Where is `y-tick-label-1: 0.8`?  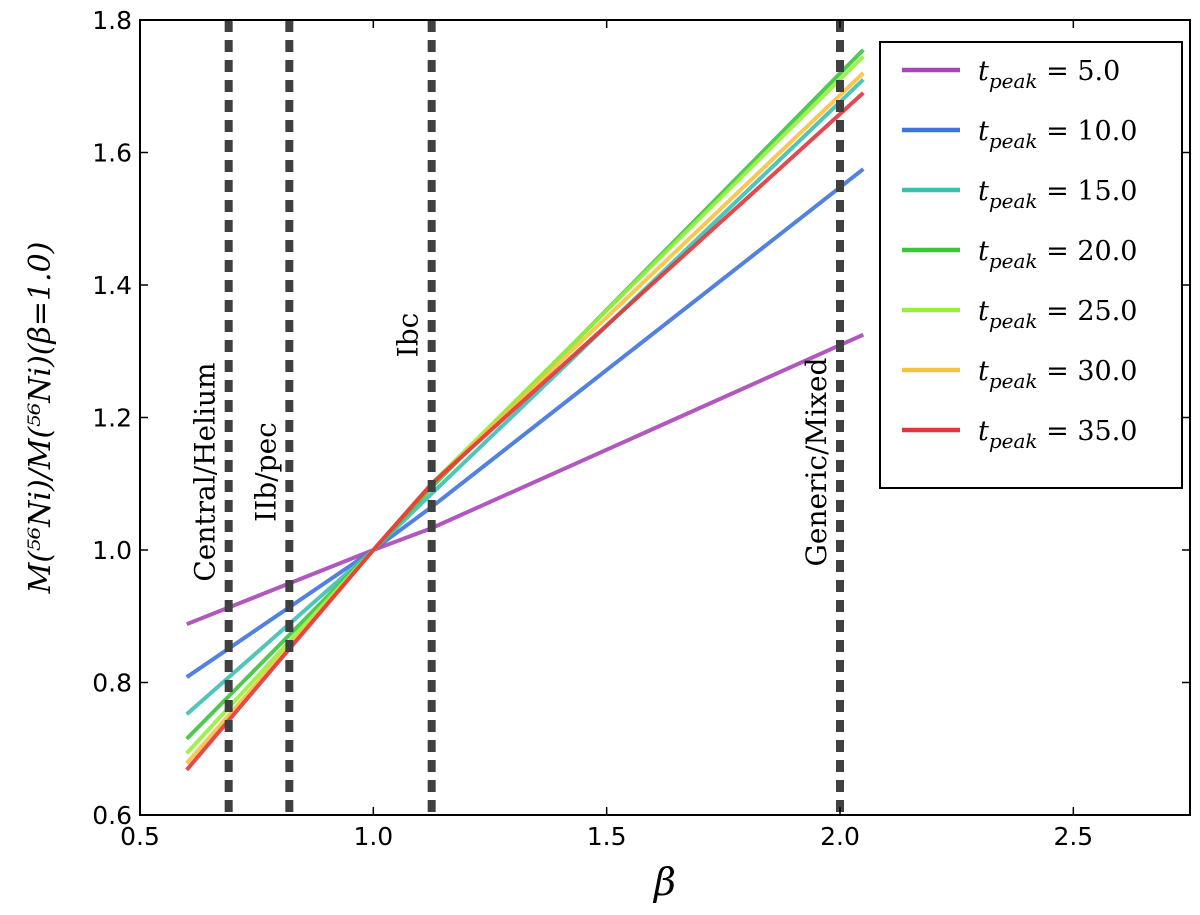 y-tick-label-1: 0.8 is located at coordinates (112, 683).